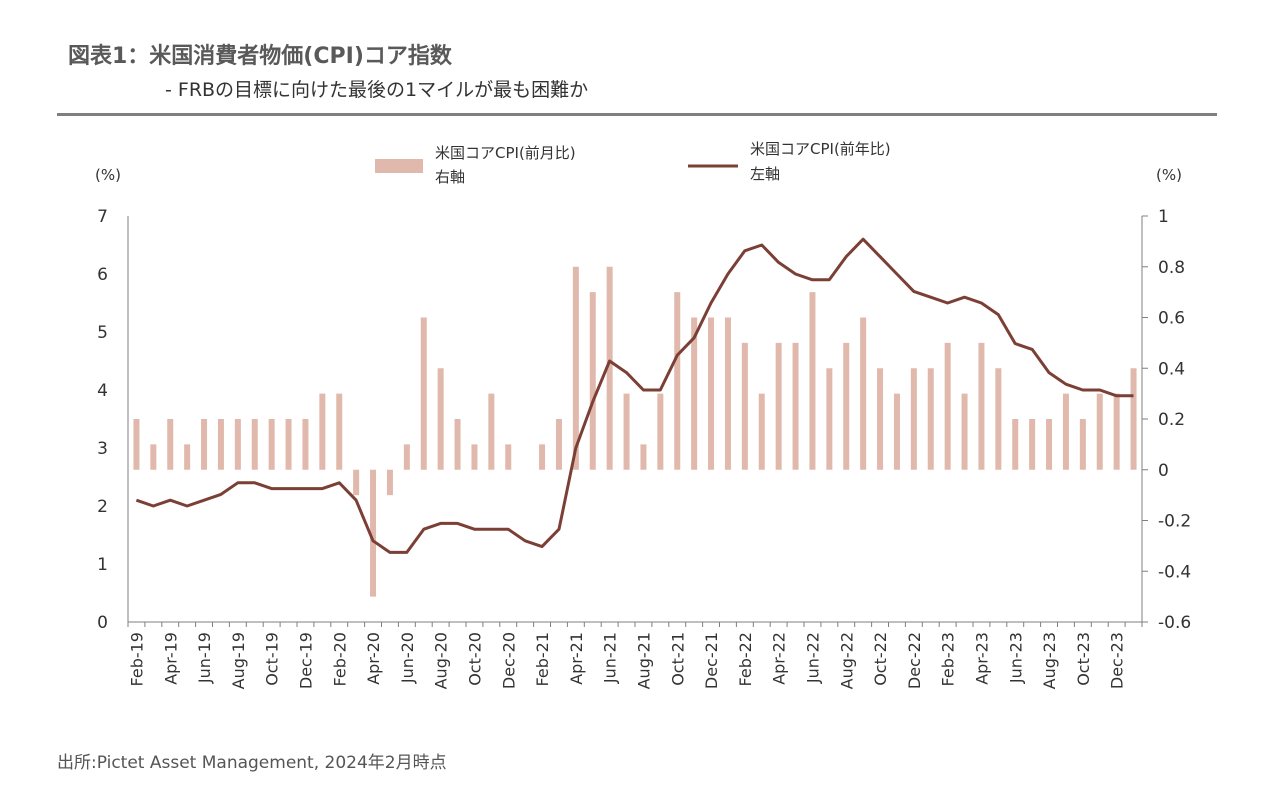 The width and height of the screenshot is (1271, 798). What do you see at coordinates (102, 565) in the screenshot?
I see `left-tick-label: 1` at bounding box center [102, 565].